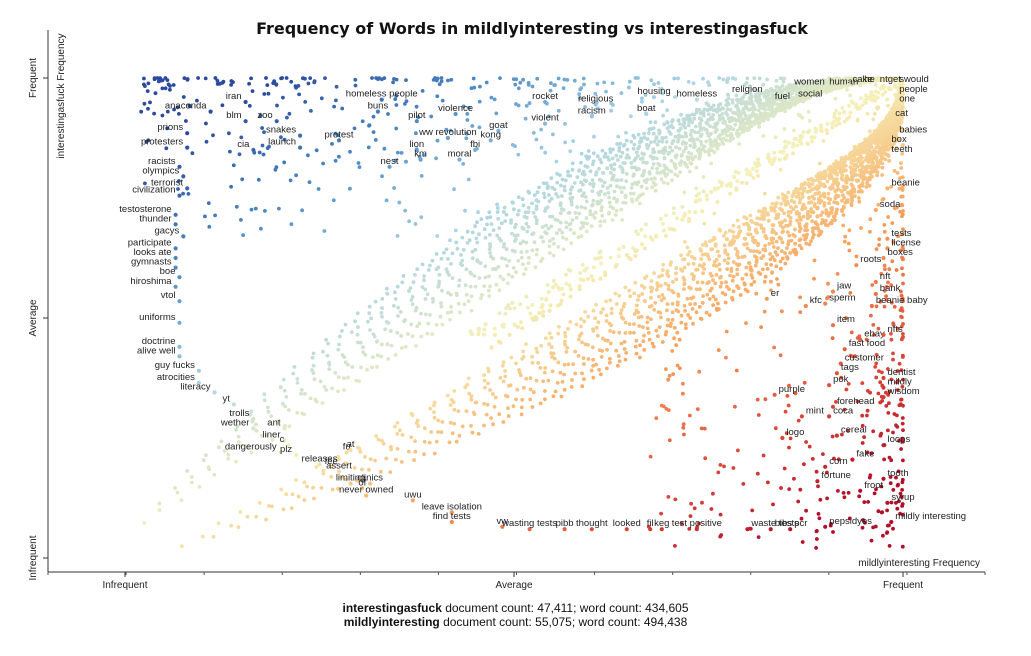  What do you see at coordinates (234, 96) in the screenshot?
I see `word-label: iran` at bounding box center [234, 96].